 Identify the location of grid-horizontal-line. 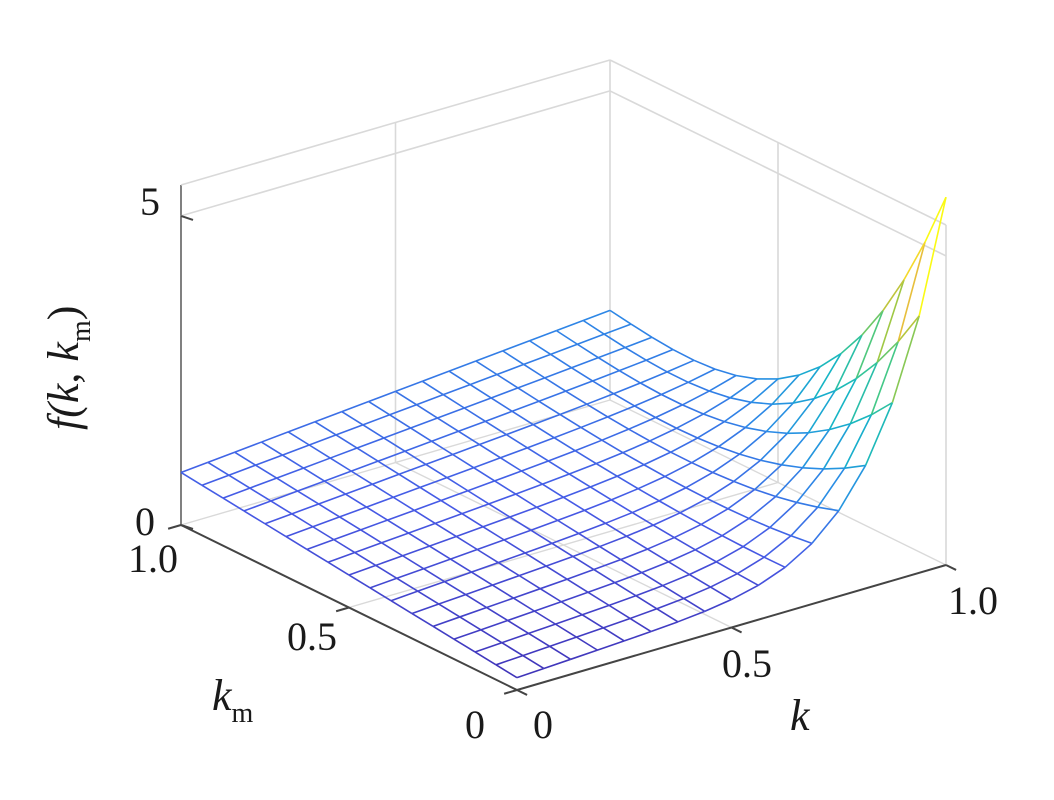
(395, 153).